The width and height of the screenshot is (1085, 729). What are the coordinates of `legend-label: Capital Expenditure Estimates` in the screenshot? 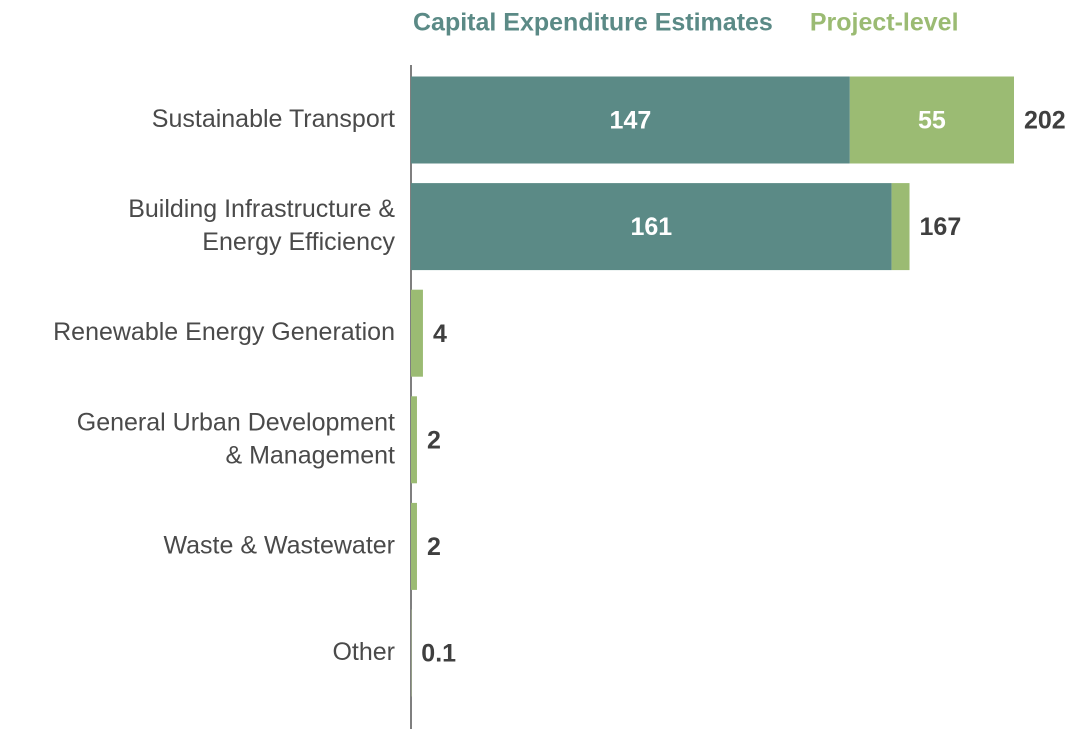 It's located at (593, 23).